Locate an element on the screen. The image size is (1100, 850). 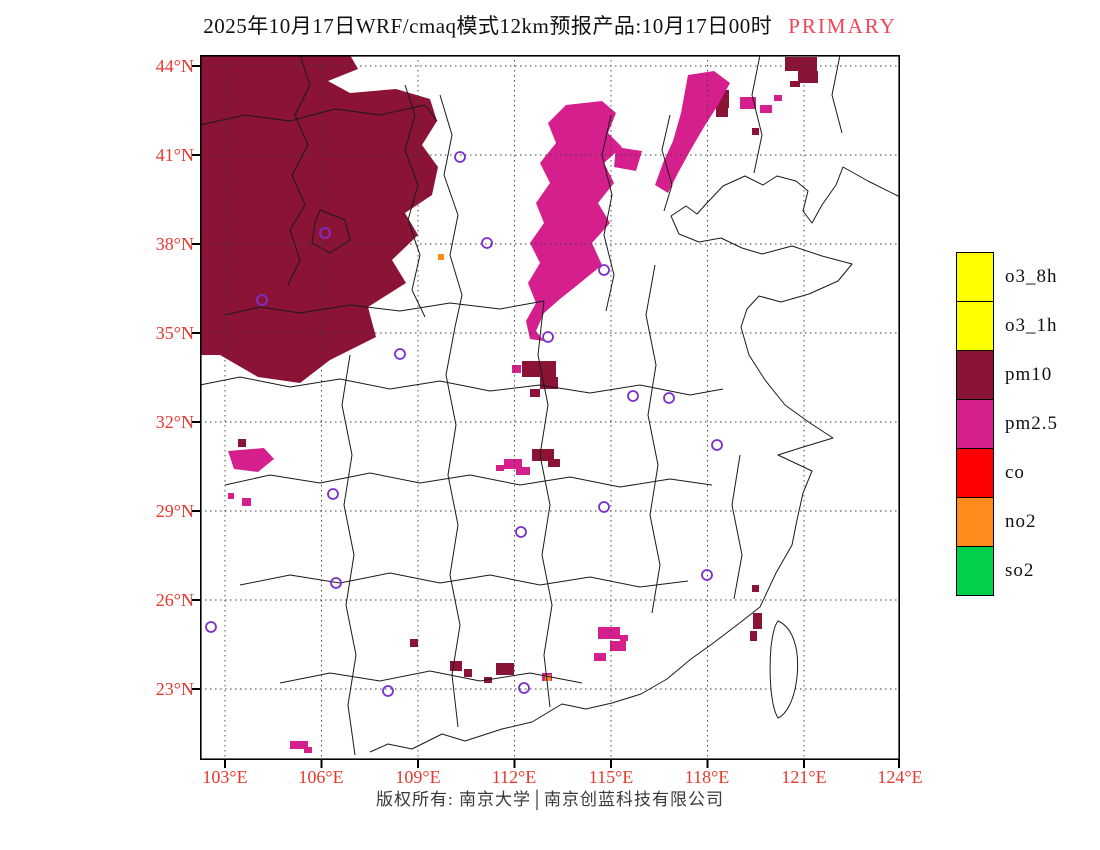
legend-label: pm10 is located at coordinates (1029, 374).